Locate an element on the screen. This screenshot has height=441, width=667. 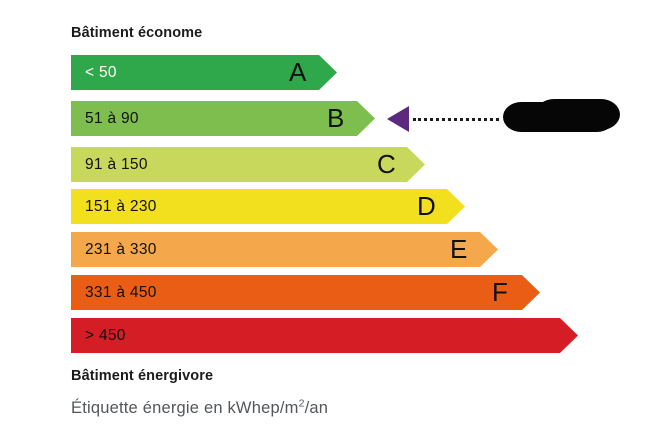
bar-shape-c is located at coordinates (248, 164).